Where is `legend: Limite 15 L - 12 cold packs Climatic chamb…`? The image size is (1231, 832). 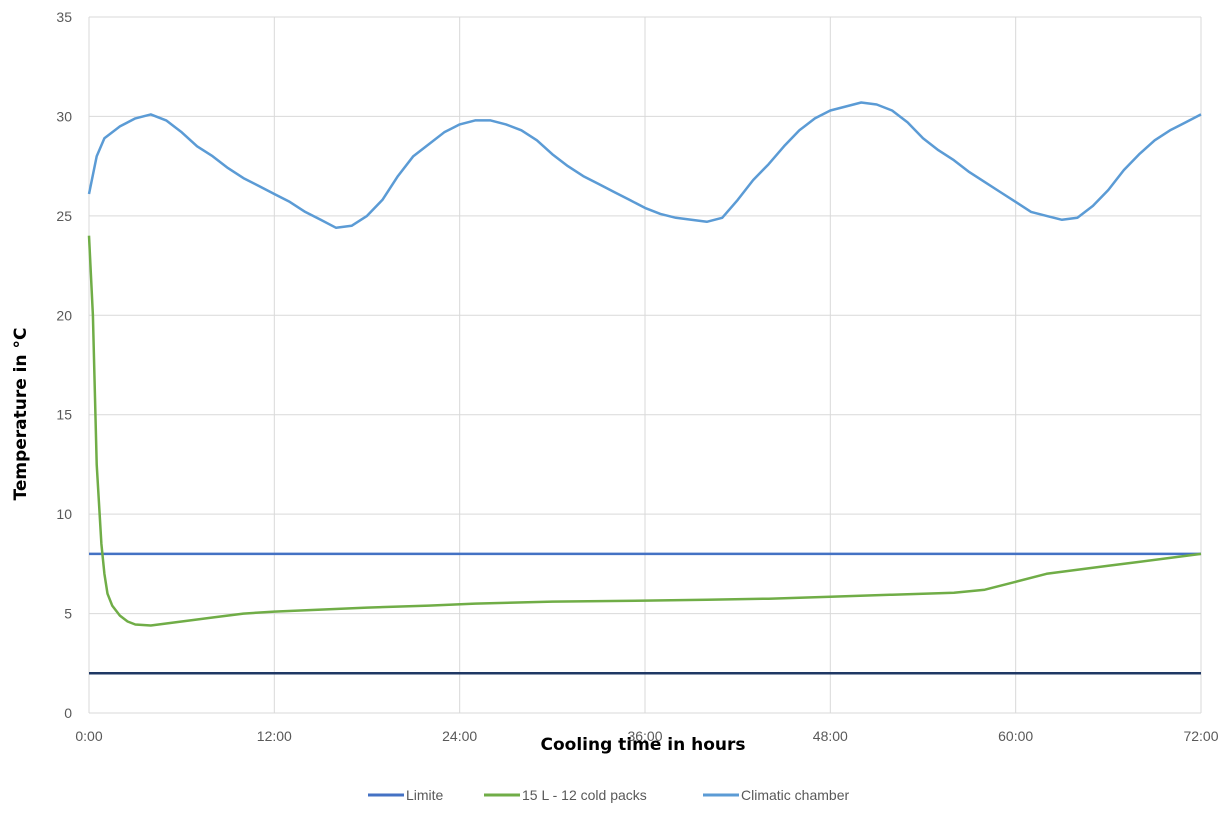
legend: Limite 15 L - 12 cold packs Climatic chamb… is located at coordinates (608, 795).